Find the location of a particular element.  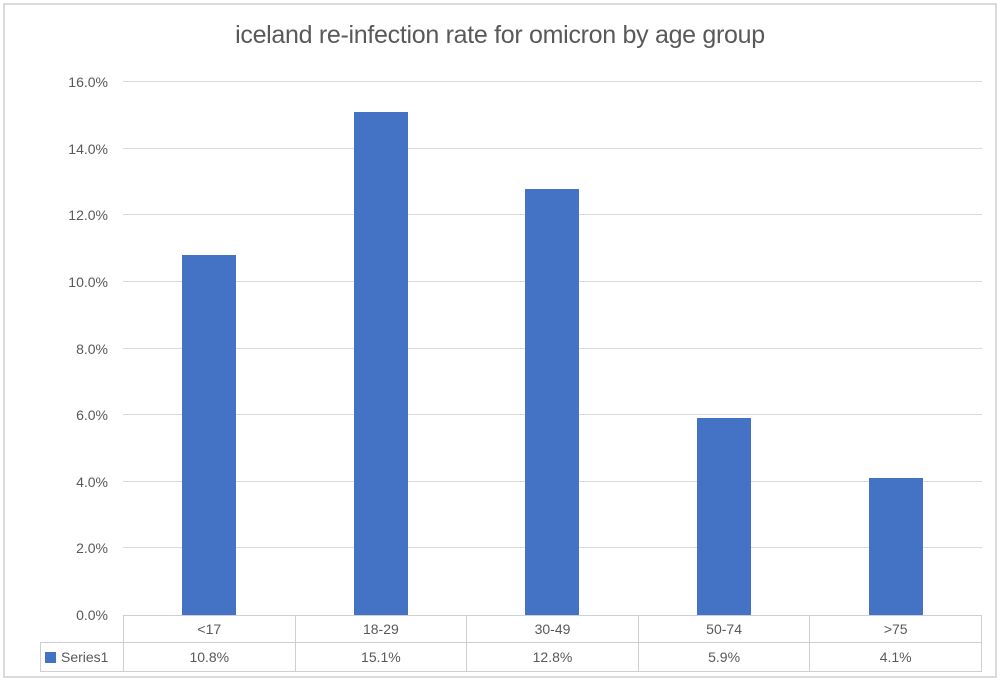

y-tick-label: 6.0% is located at coordinates (92, 415).